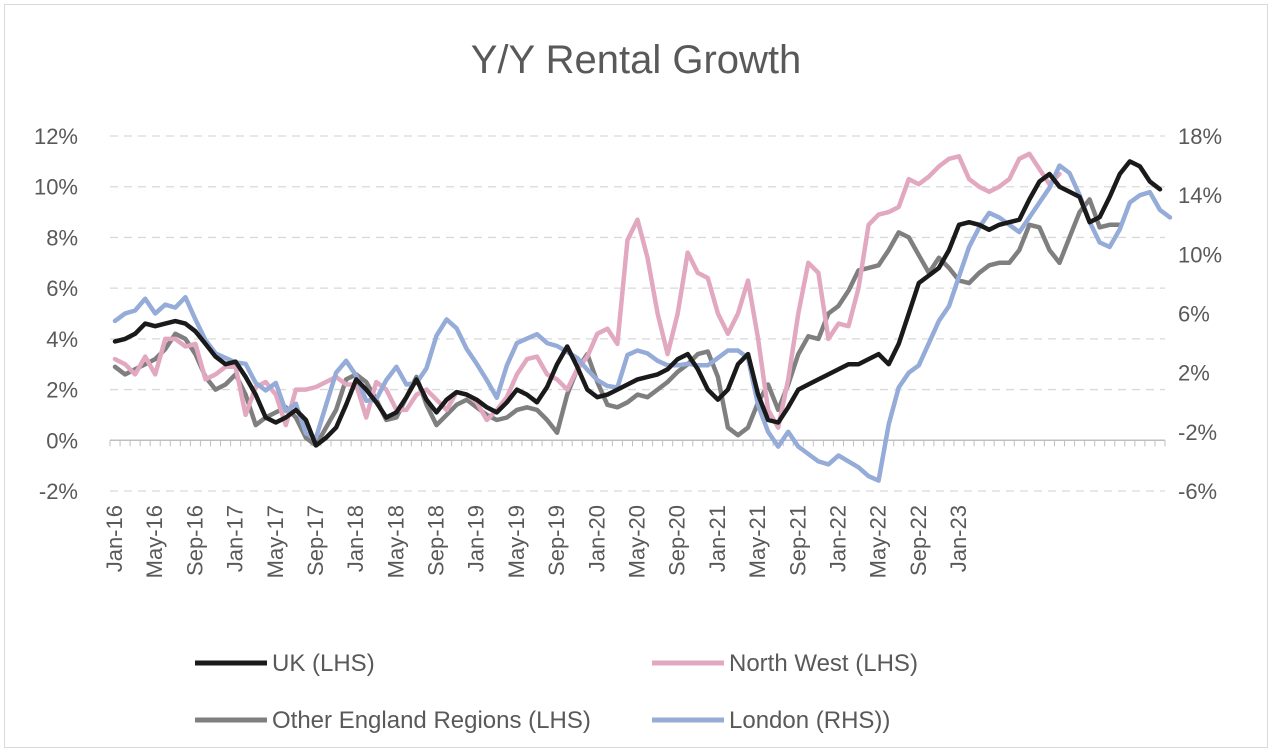 This screenshot has width=1272, height=752. What do you see at coordinates (395, 541) in the screenshot?
I see `x-tick-label: May-18` at bounding box center [395, 541].